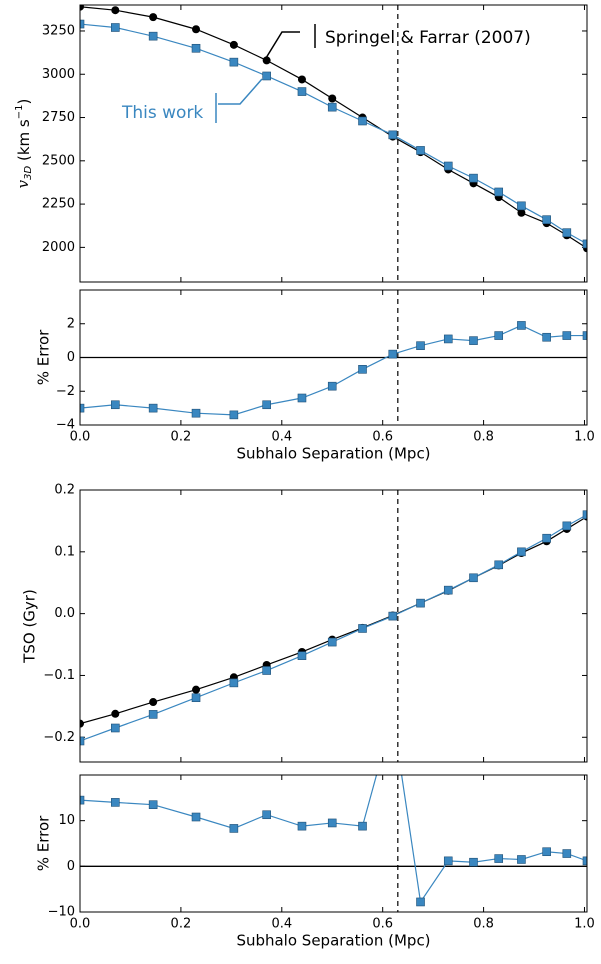 Image resolution: width=601 pixels, height=964 pixels. Describe the element at coordinates (59, 737) in the screenshot. I see `y-tick-label: −0.2` at that location.